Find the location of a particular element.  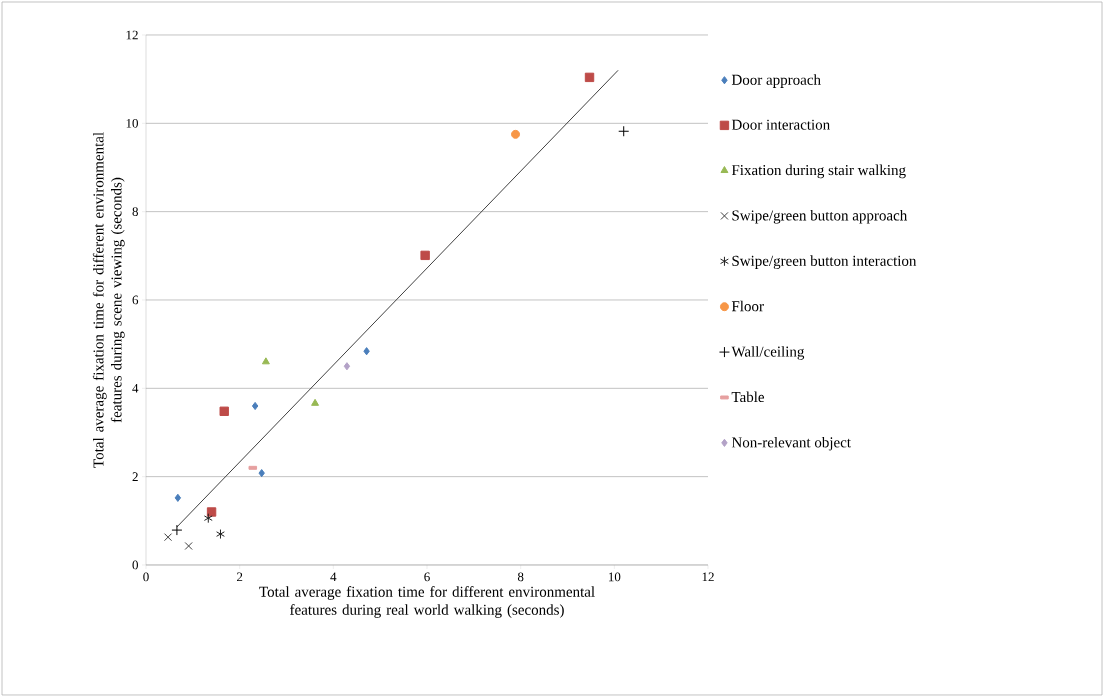

y-tick-label: 4 is located at coordinates (135, 388).